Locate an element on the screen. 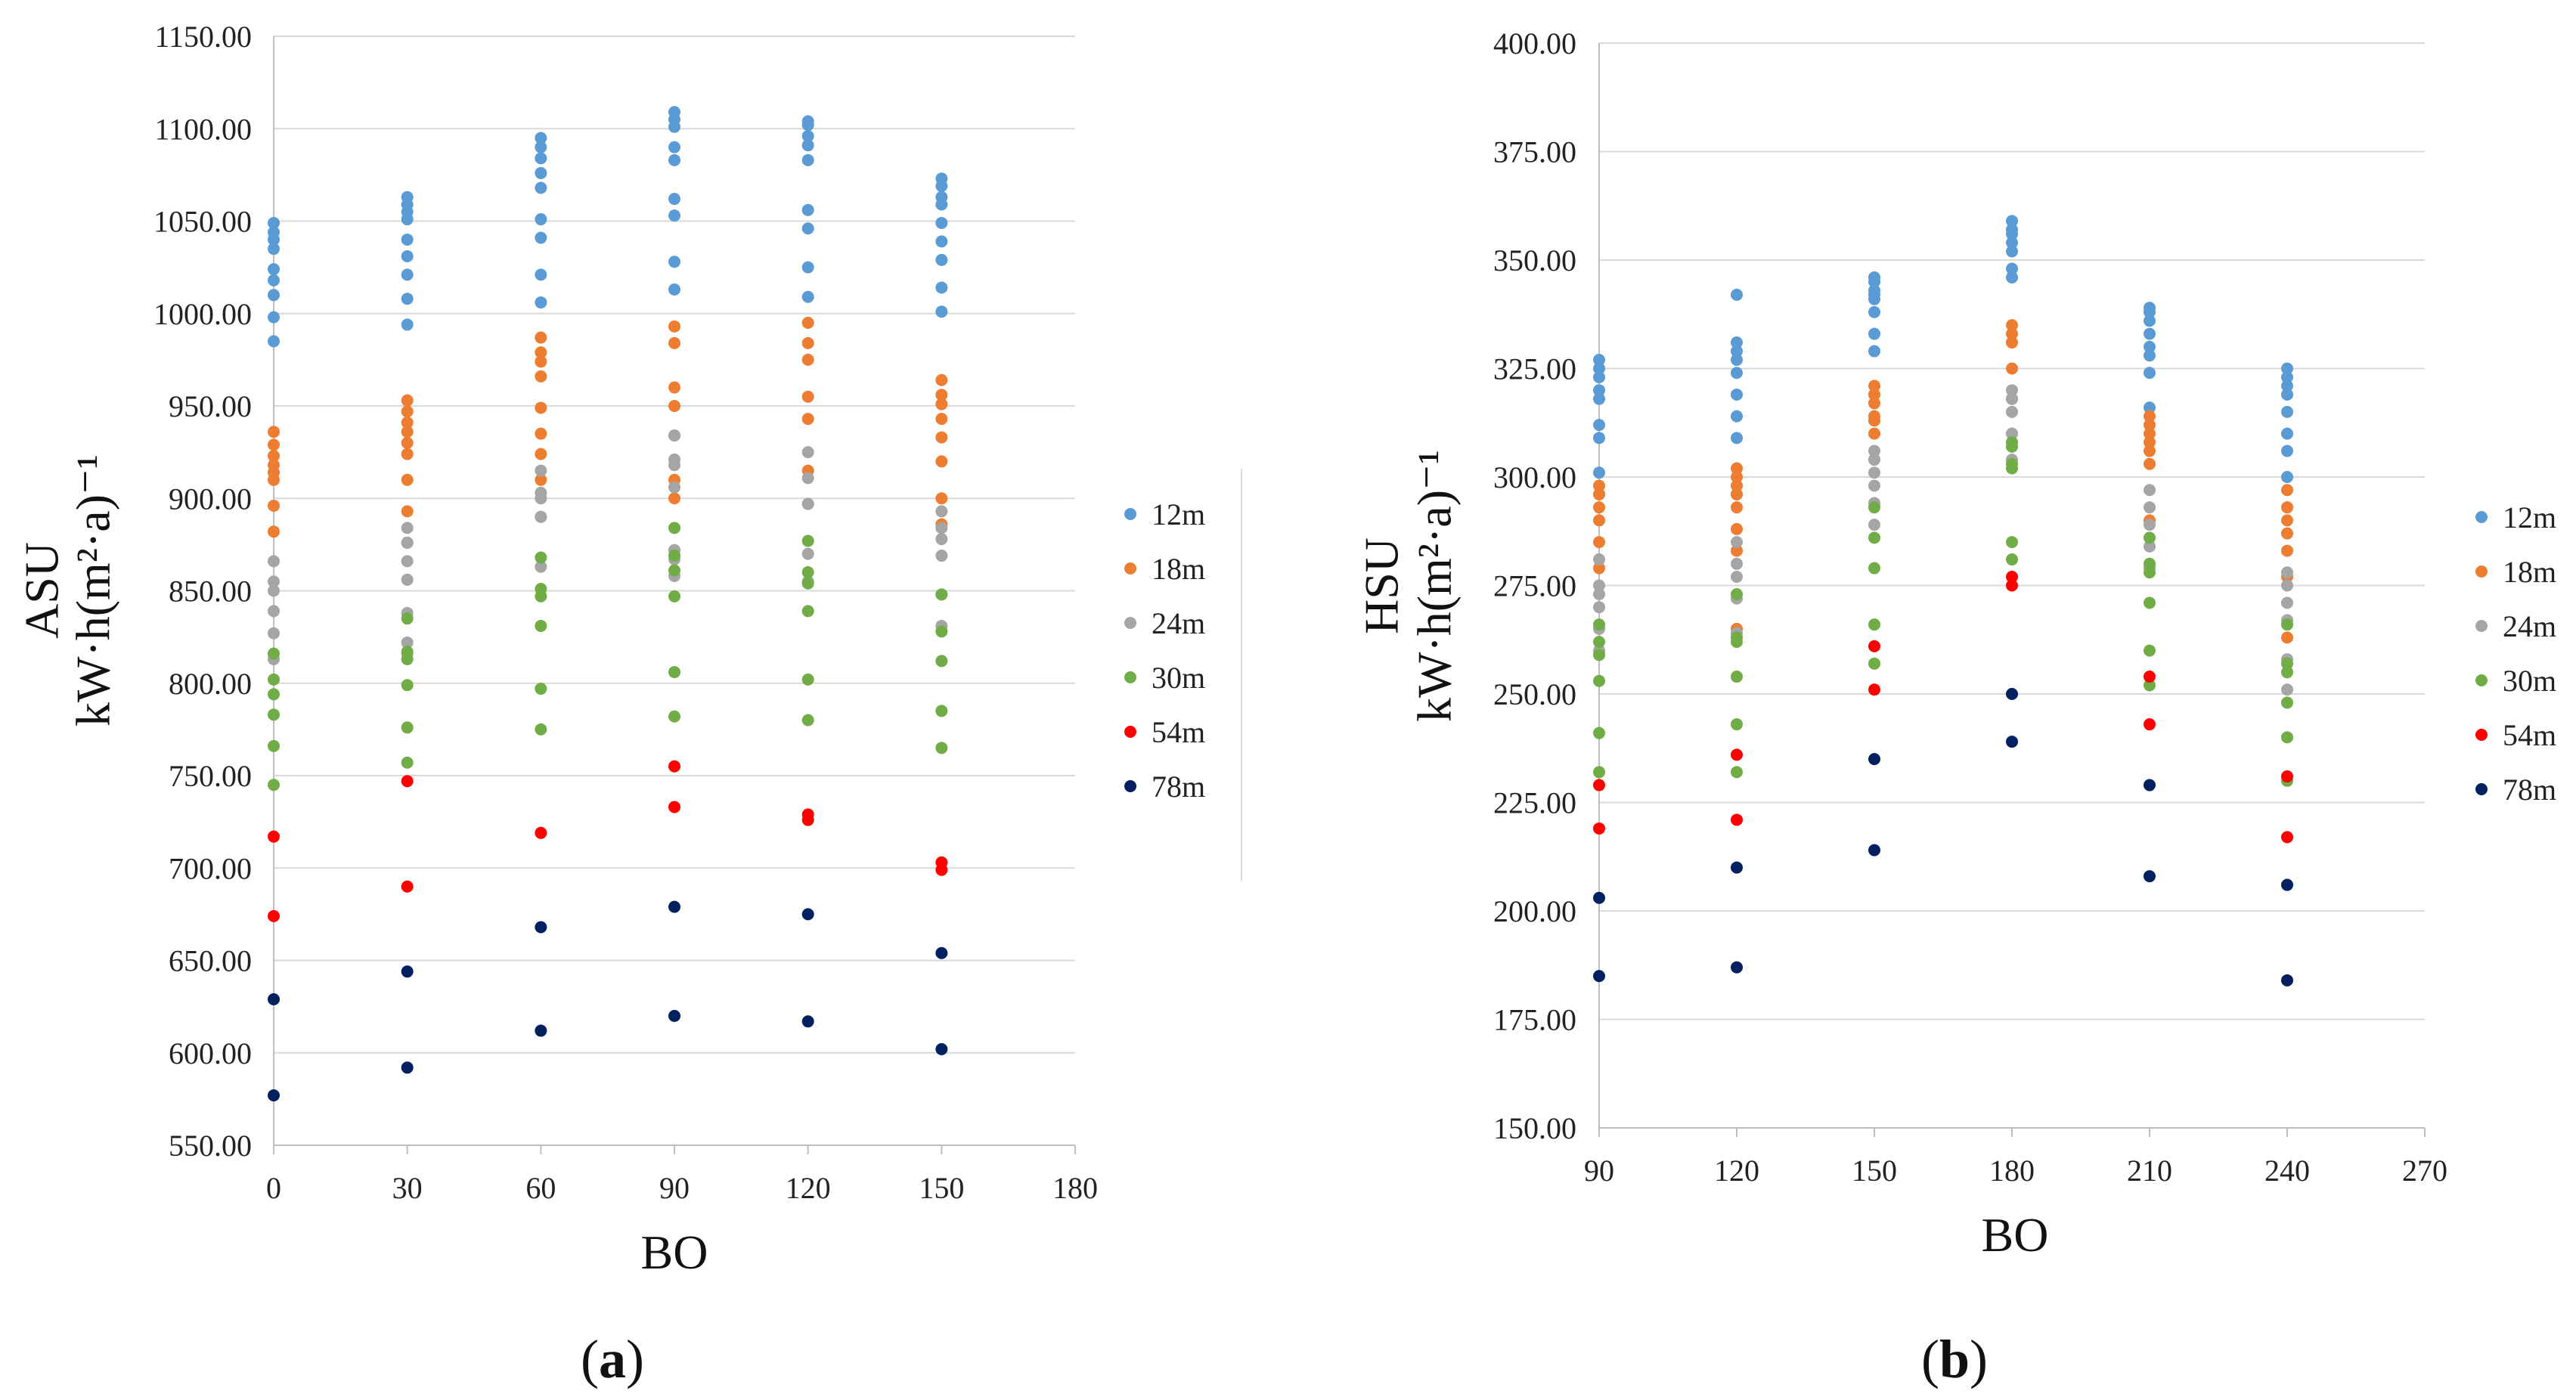  panel-a-legend-label-54m: 54m is located at coordinates (1178, 732).